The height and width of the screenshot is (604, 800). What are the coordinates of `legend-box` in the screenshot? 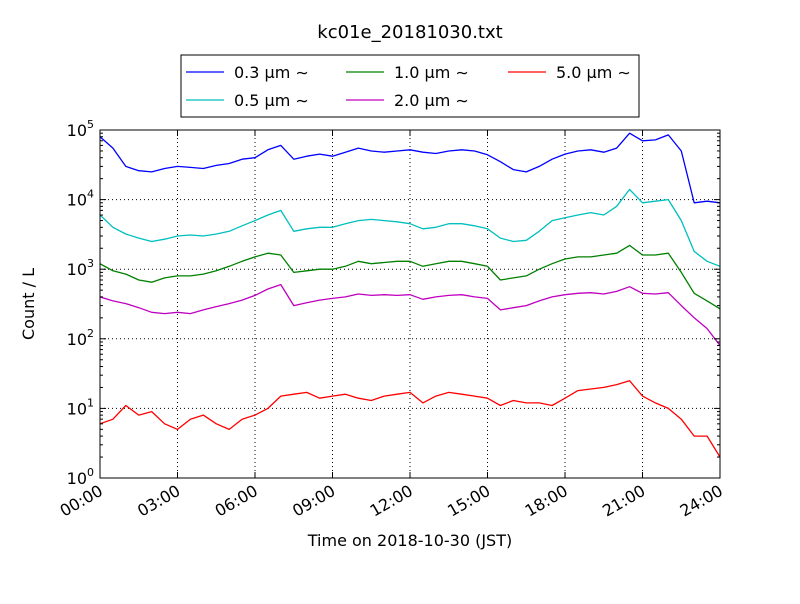 It's located at (410, 86).